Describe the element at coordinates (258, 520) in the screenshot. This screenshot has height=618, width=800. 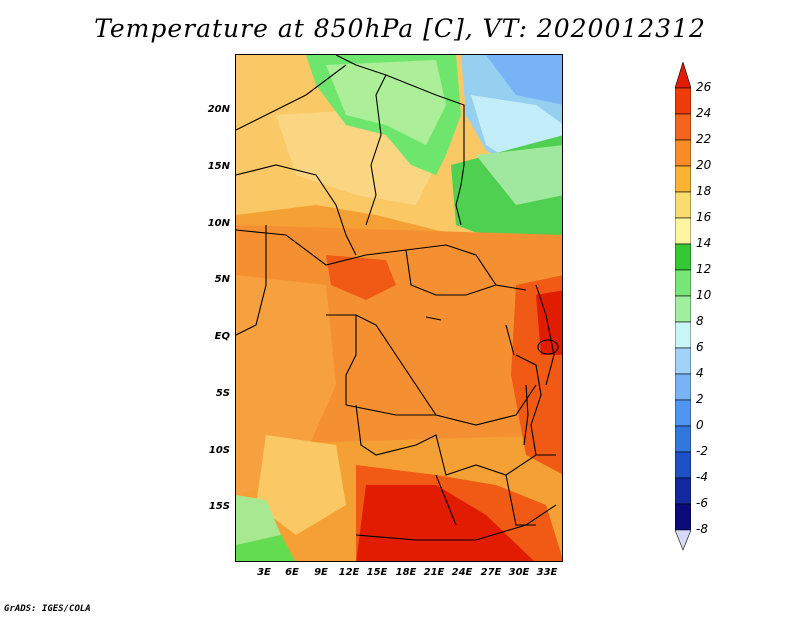
I see `southwest-lightgreen-region` at that location.